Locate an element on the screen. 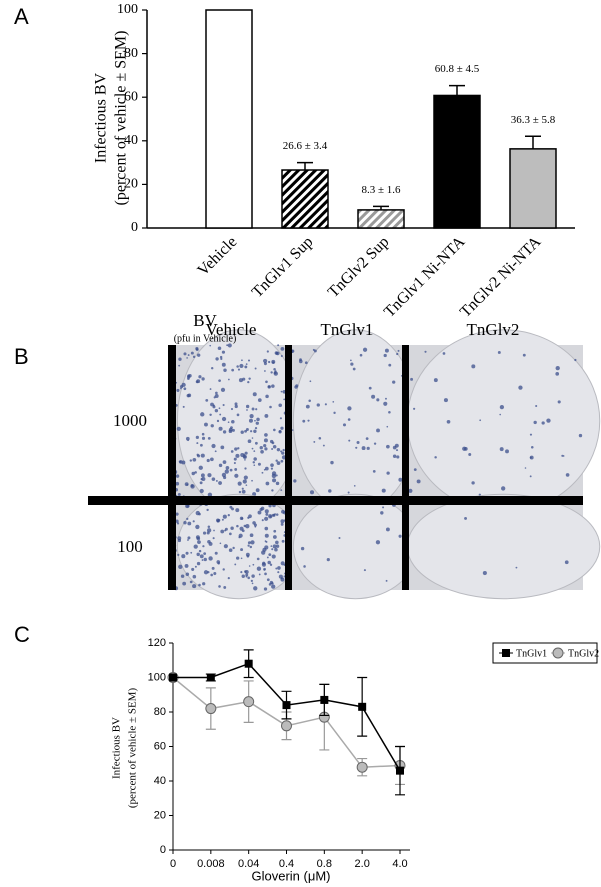  row-label: 1000 is located at coordinates (130, 420).